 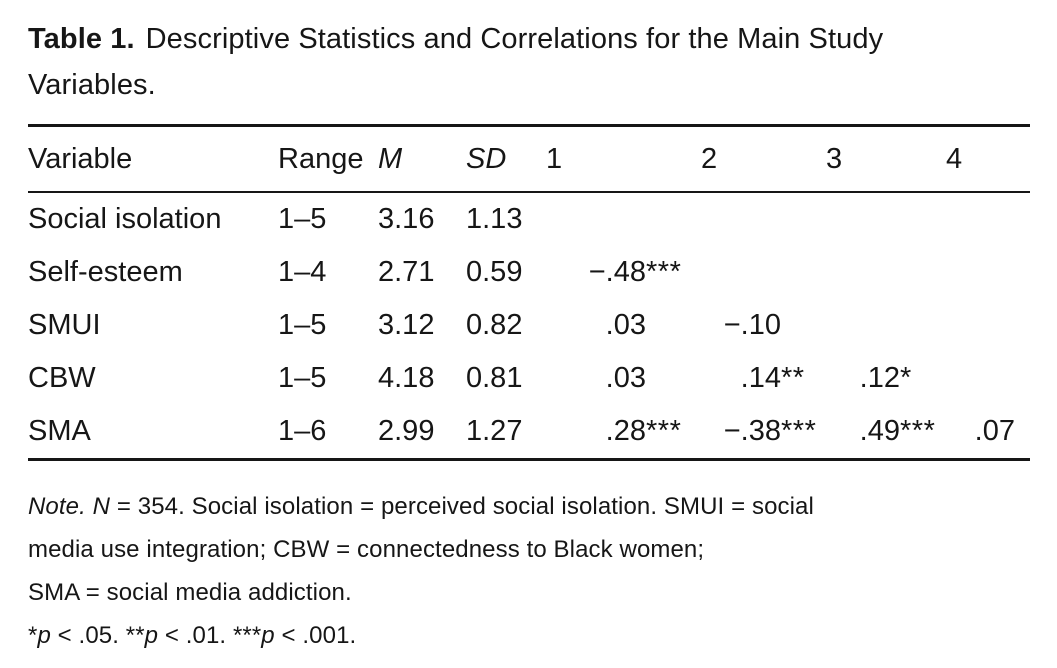 I want to click on mean-cell: 2.71, so click(x=406, y=272).